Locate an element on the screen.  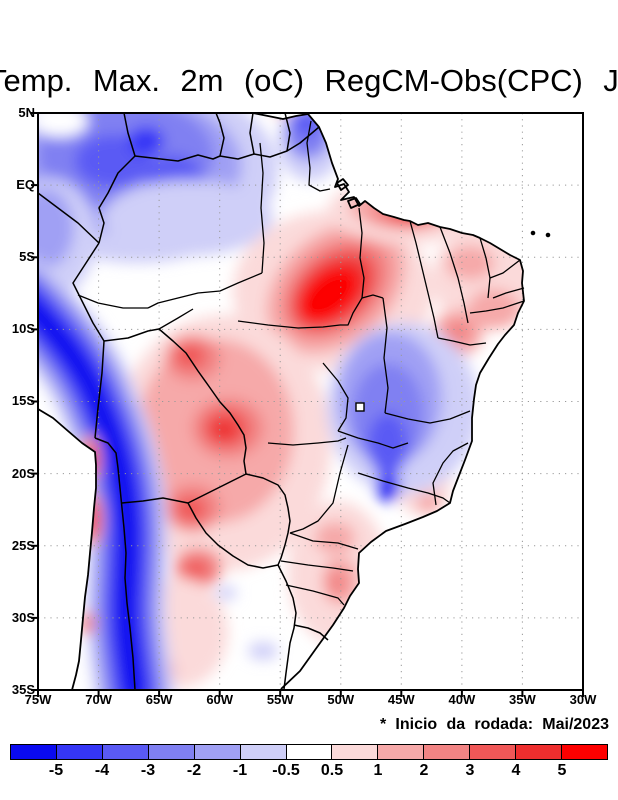
colorbar-label: -2 is located at coordinates (194, 770).